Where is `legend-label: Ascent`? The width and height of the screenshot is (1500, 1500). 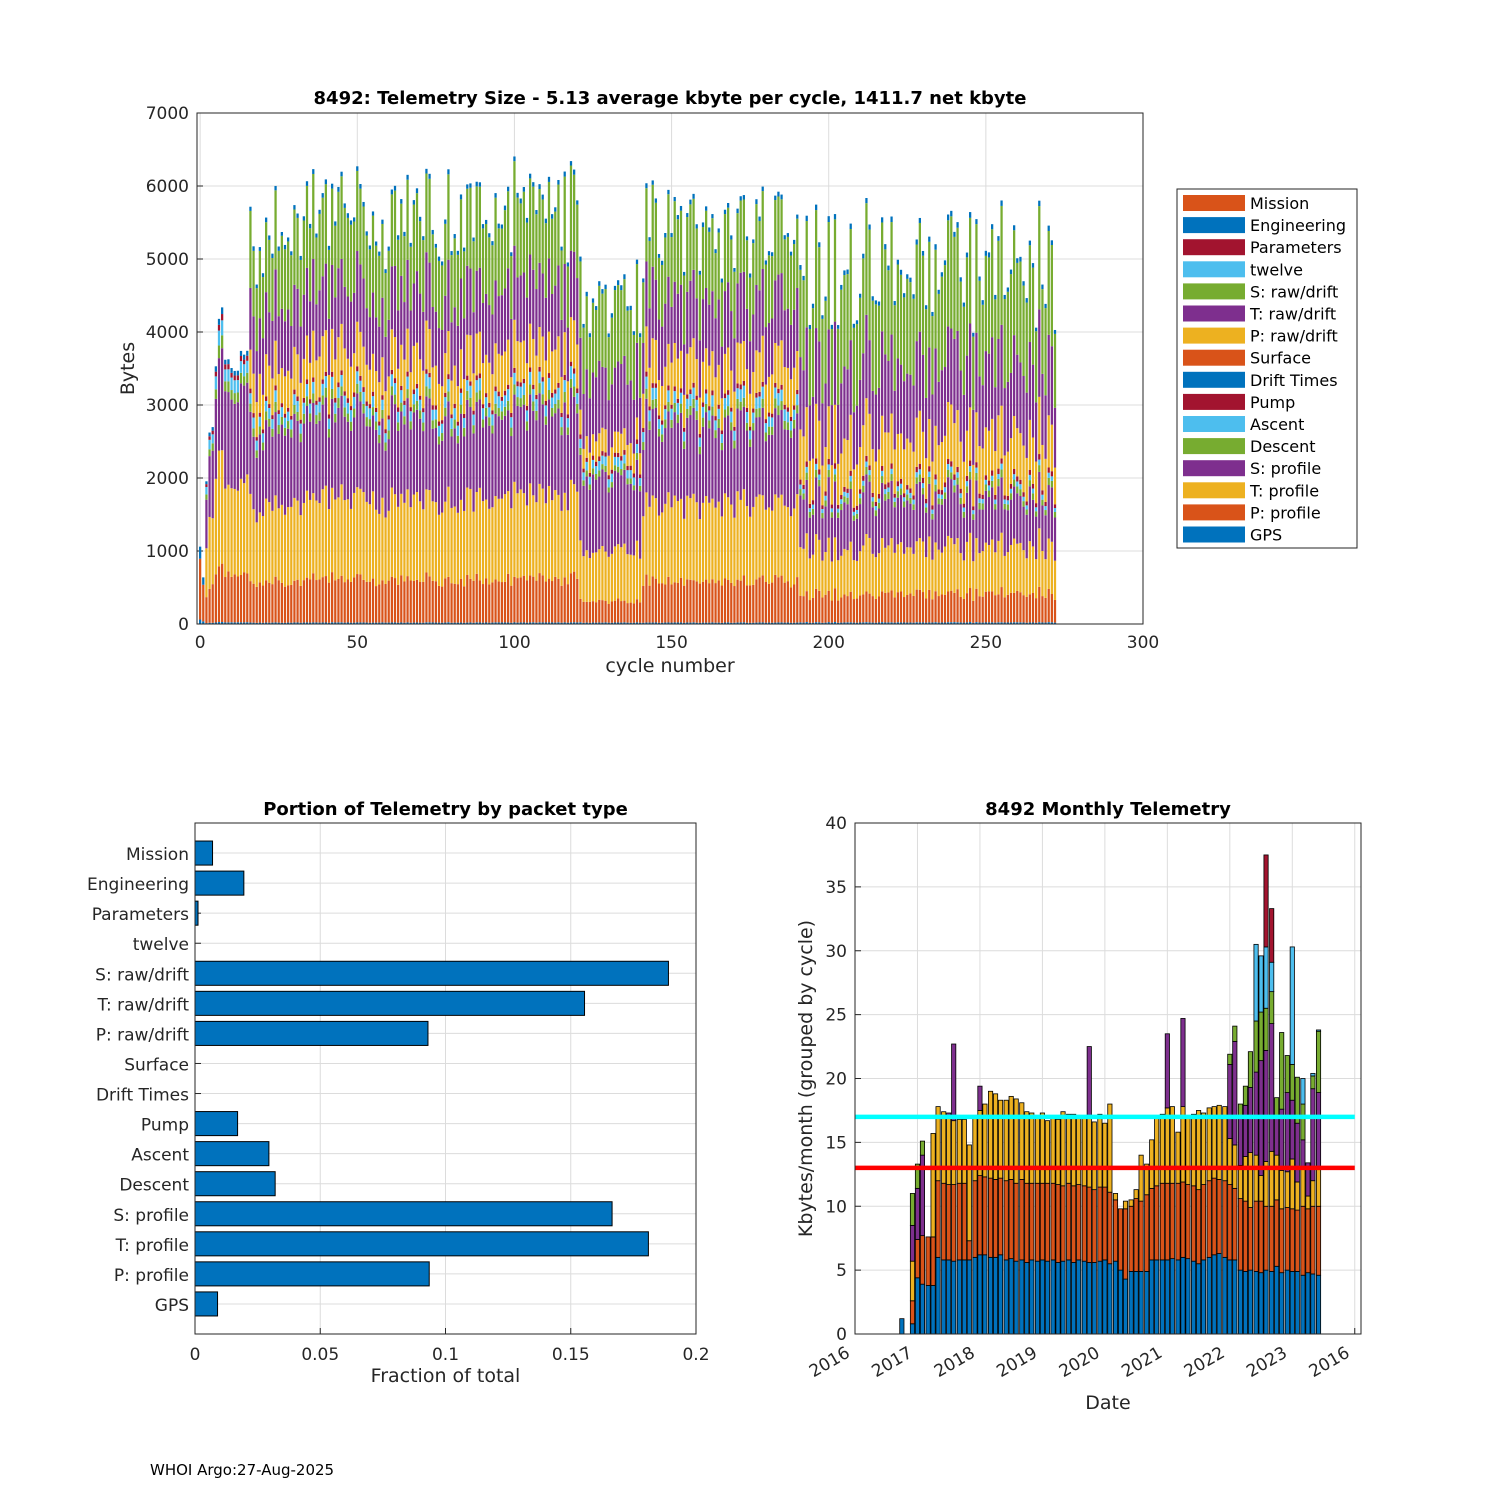 legend-label: Ascent is located at coordinates (1277, 424).